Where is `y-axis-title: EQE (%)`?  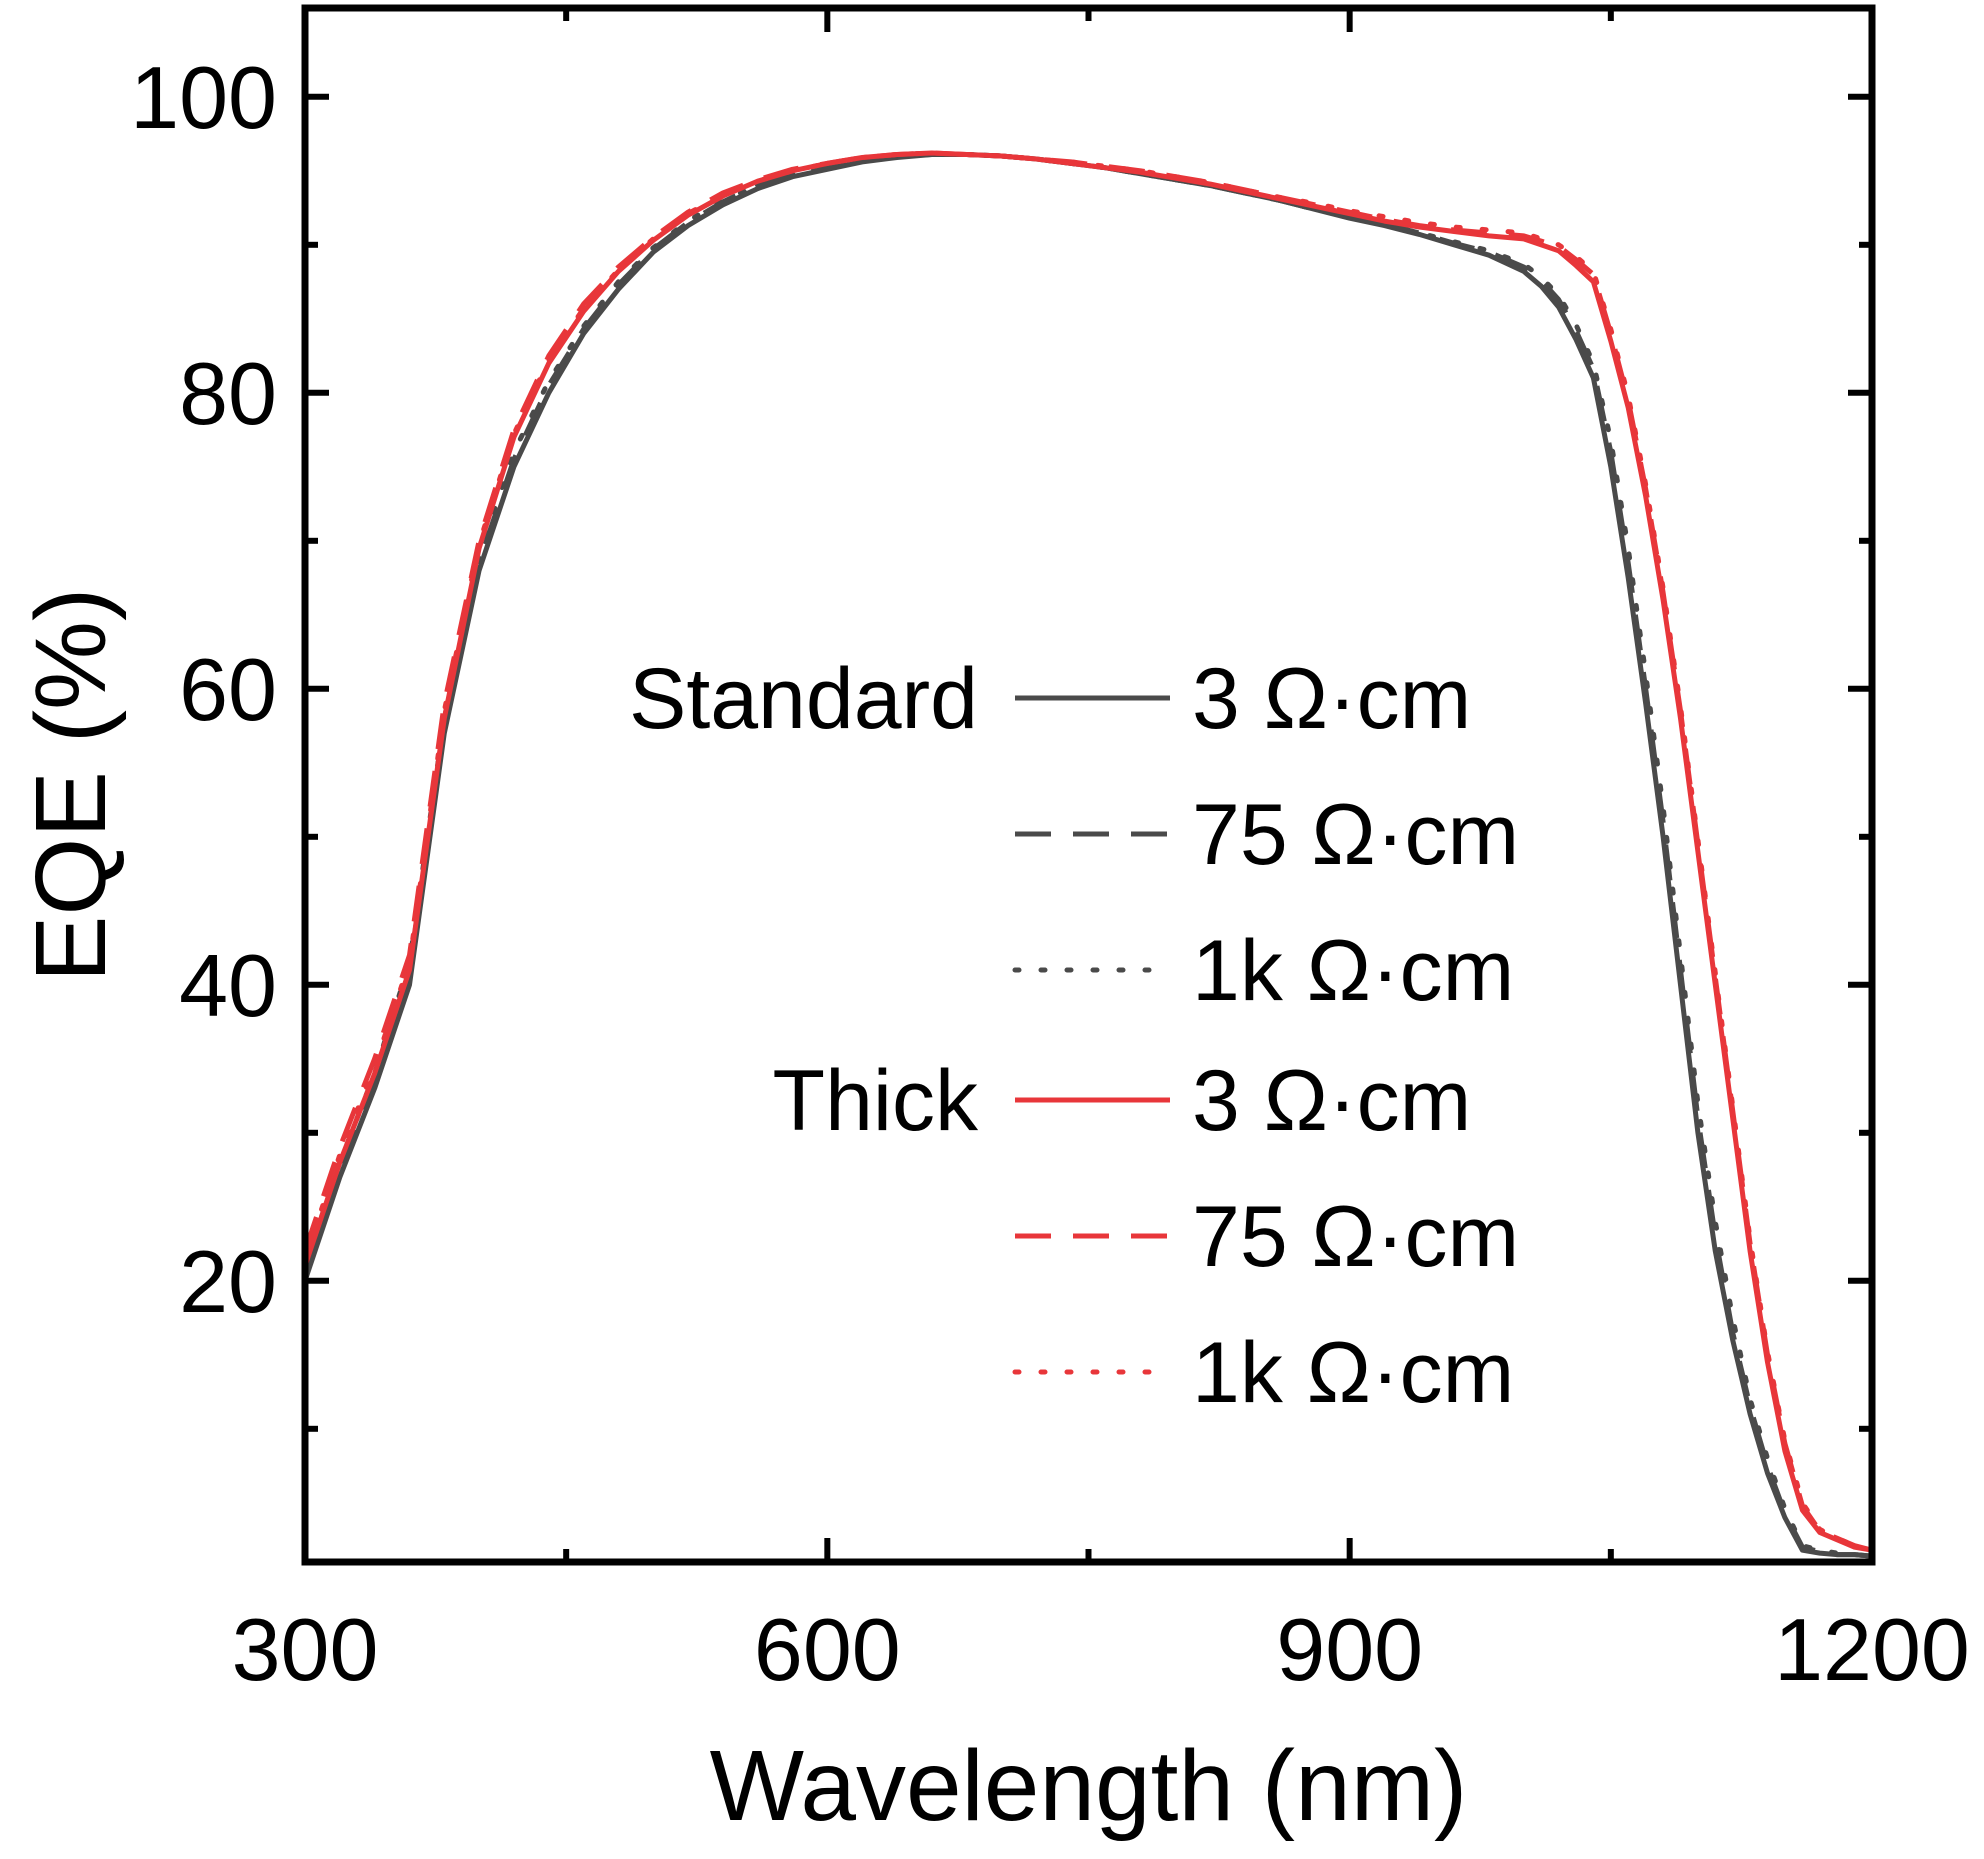
y-axis-title: EQE (%) is located at coordinates (71, 785).